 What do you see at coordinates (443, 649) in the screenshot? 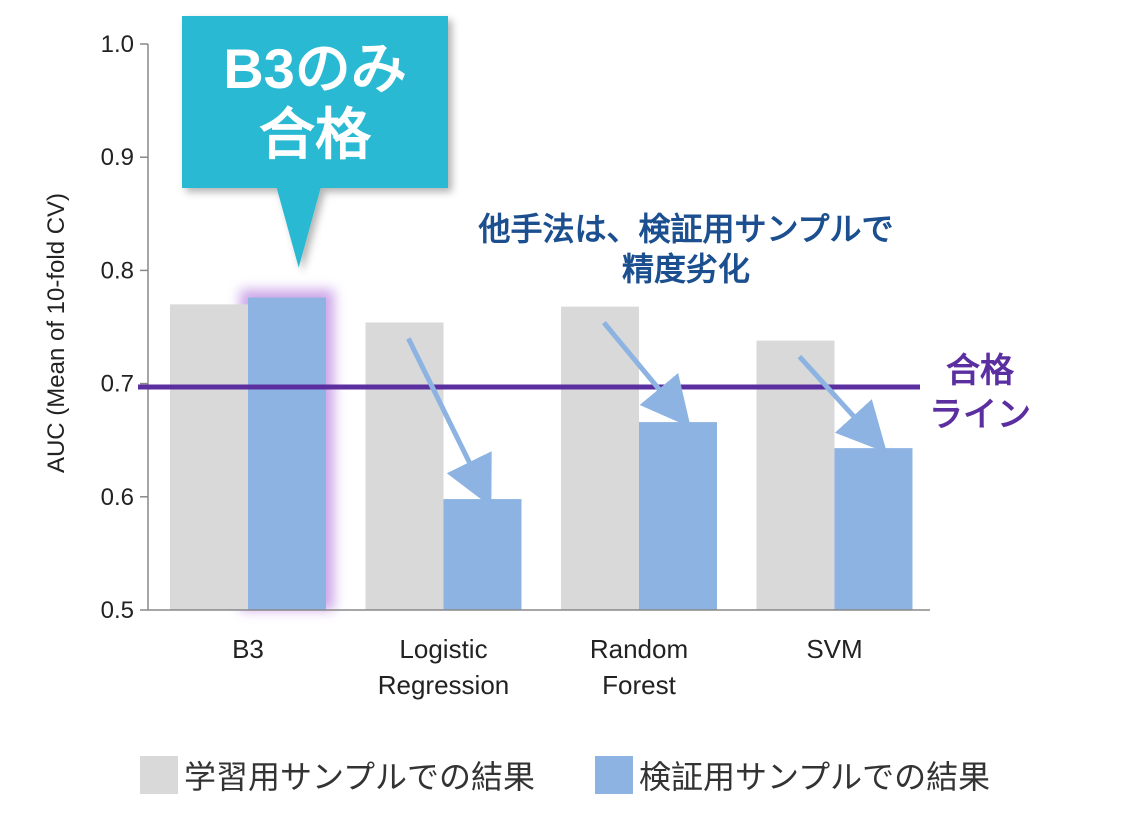
I see `category-label-1-0: Logistic` at bounding box center [443, 649].